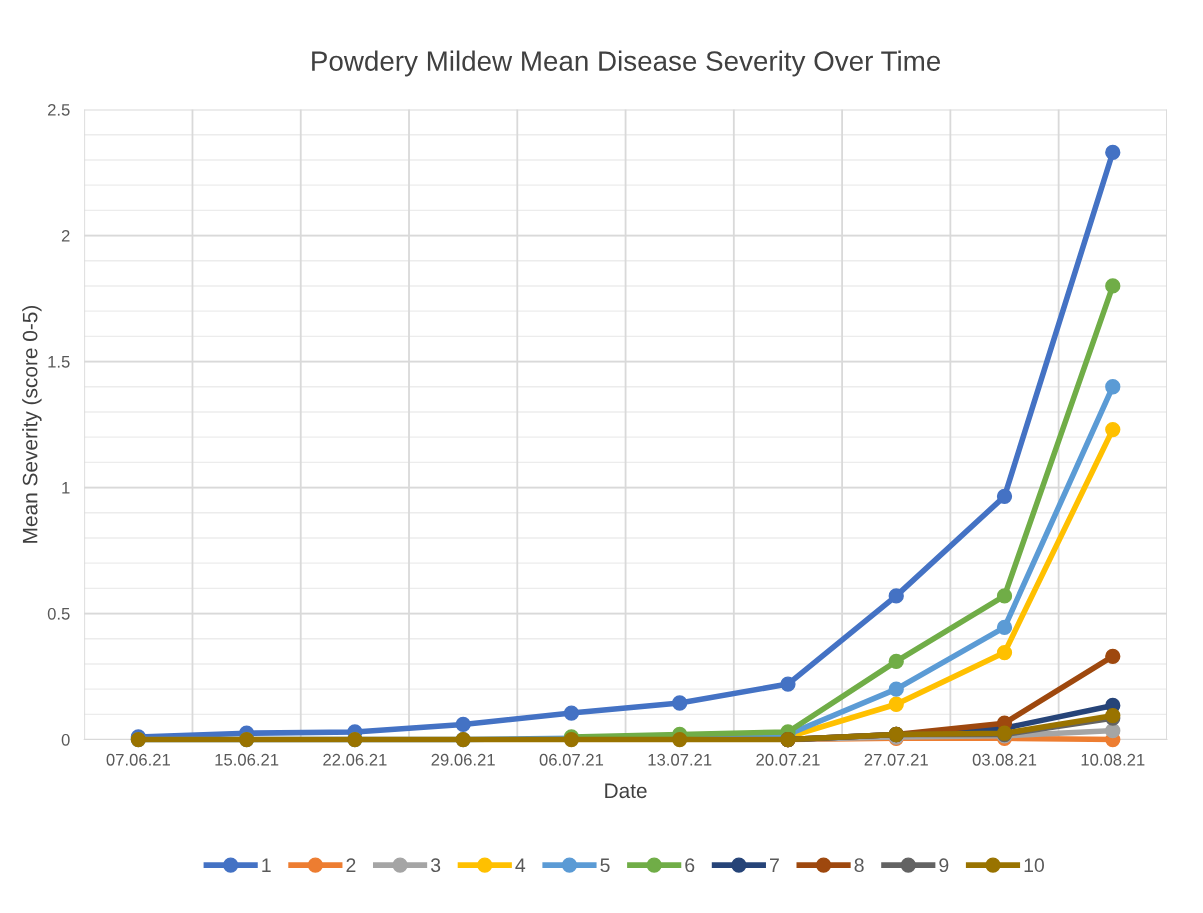 The image size is (1203, 913). What do you see at coordinates (774, 865) in the screenshot?
I see `legend-label: 7` at bounding box center [774, 865].